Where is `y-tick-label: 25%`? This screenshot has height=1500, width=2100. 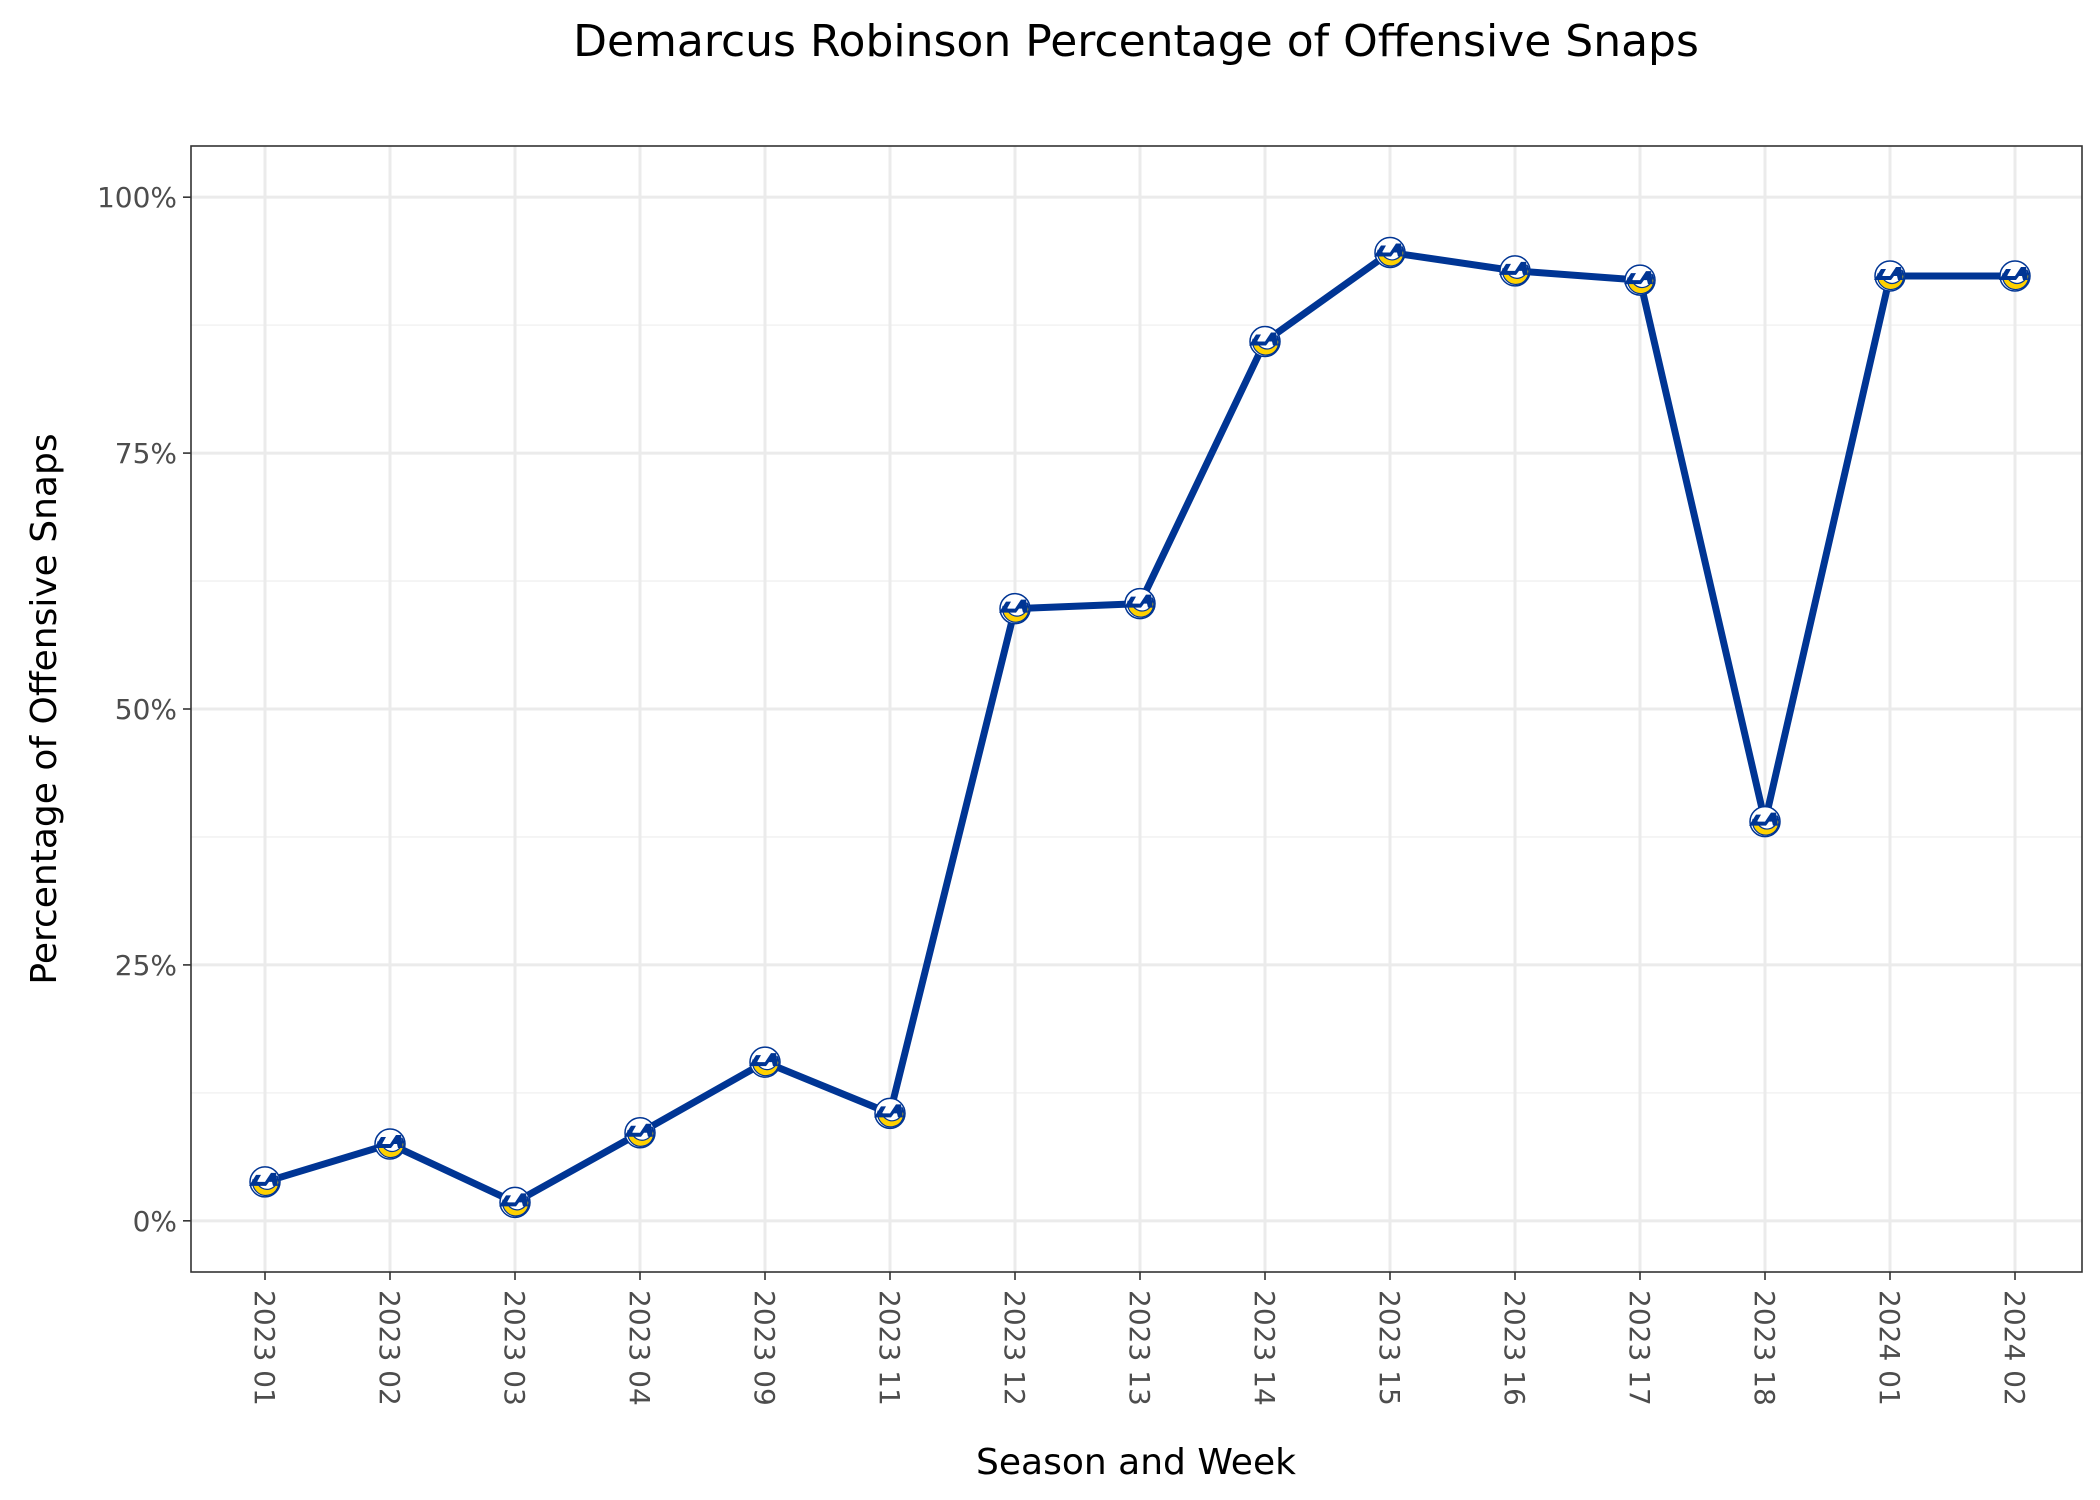
y-tick-label: 25% is located at coordinates (146, 965).